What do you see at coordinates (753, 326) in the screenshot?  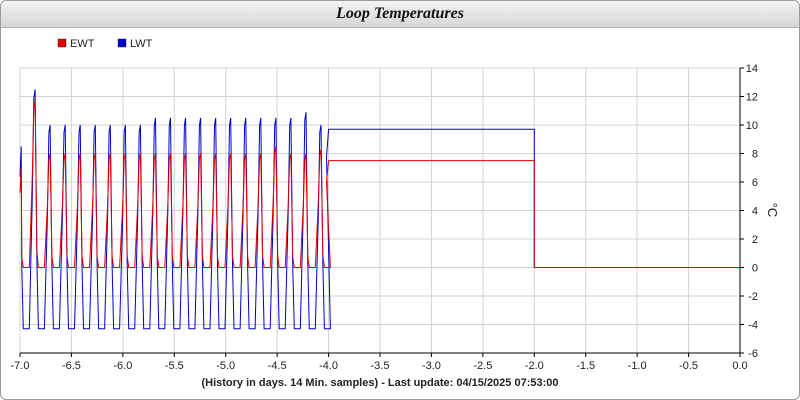 I see `y-tick-label: -4` at bounding box center [753, 326].